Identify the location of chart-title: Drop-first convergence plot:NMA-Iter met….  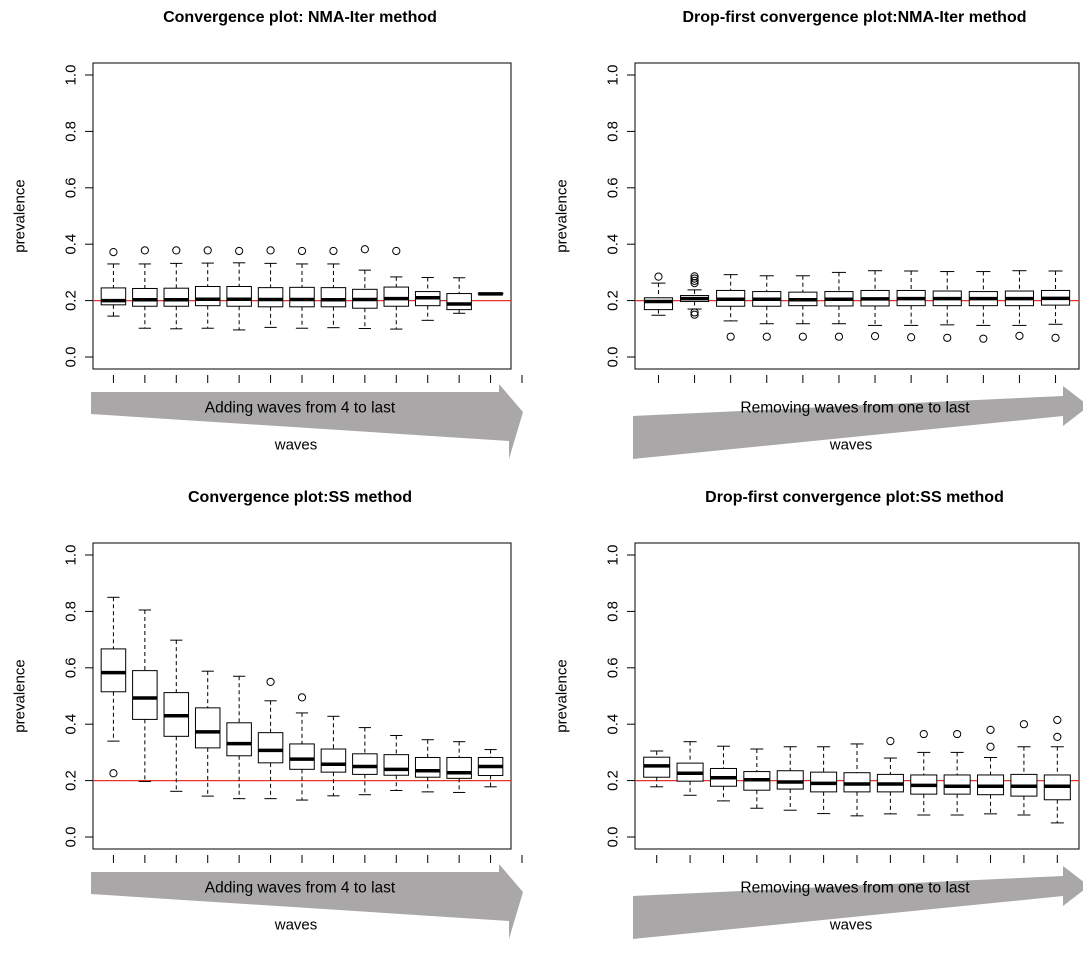
(854, 17).